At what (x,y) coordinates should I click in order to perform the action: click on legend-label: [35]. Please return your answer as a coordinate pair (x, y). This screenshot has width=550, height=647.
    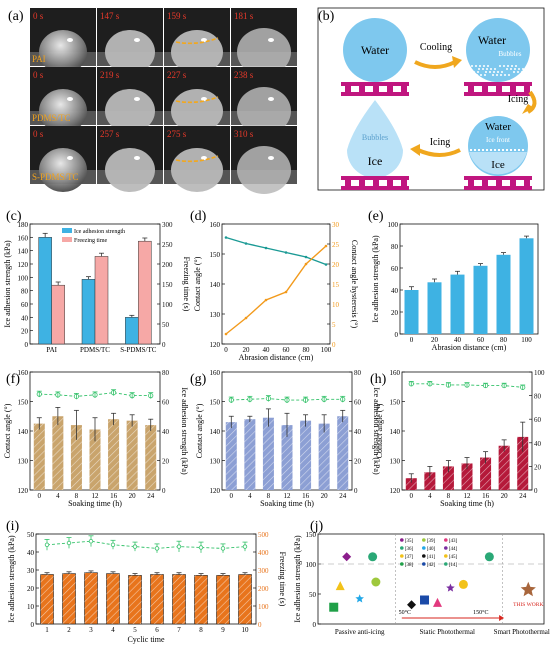
    Looking at the image, I should click on (409, 541).